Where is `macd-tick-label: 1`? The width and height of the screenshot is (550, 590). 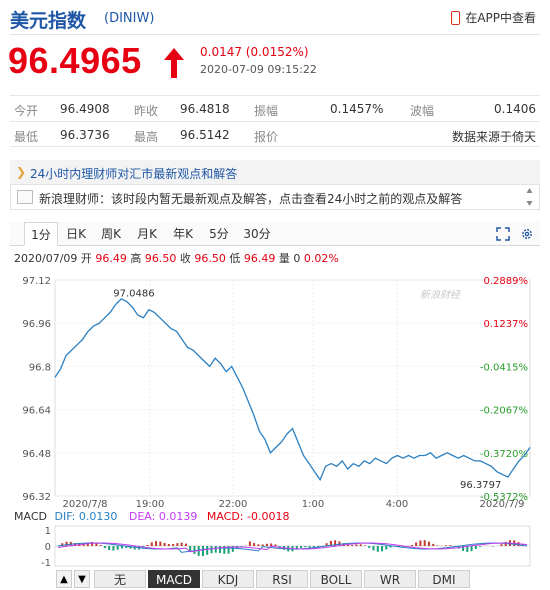 macd-tick-label: 1 is located at coordinates (48, 531).